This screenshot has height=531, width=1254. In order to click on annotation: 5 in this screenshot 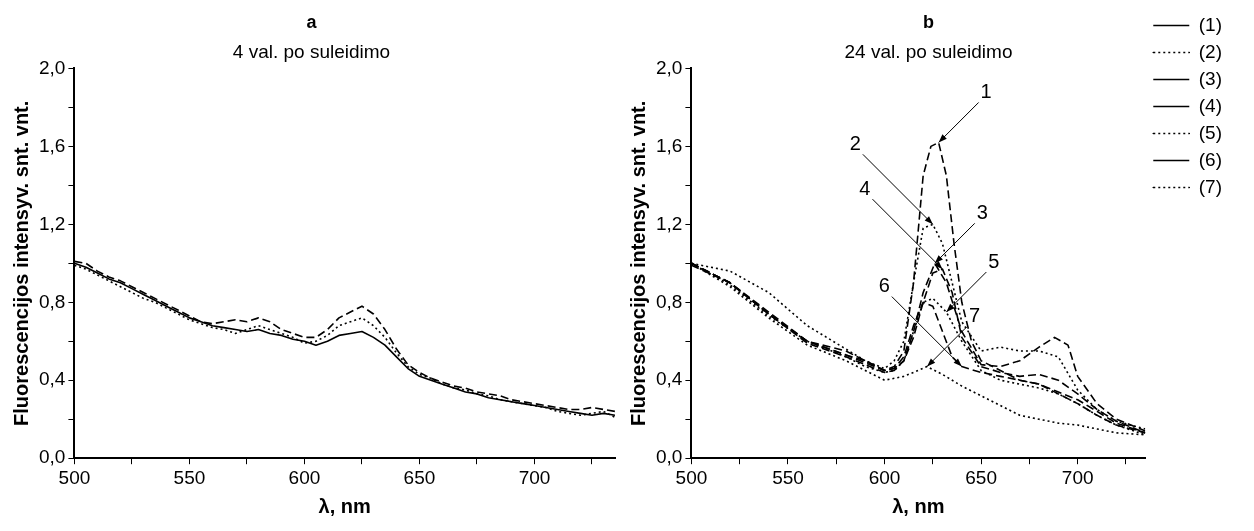, I will do `click(994, 260)`.